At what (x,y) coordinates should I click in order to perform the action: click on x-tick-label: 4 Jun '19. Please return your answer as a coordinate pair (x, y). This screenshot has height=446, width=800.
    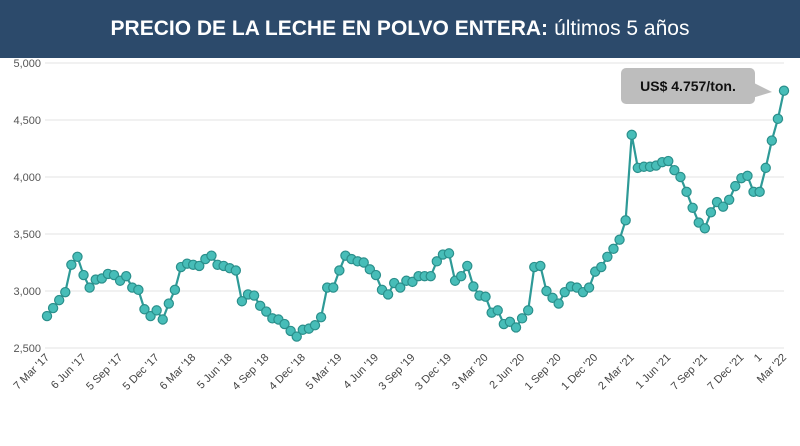
    Looking at the image, I should click on (361, 372).